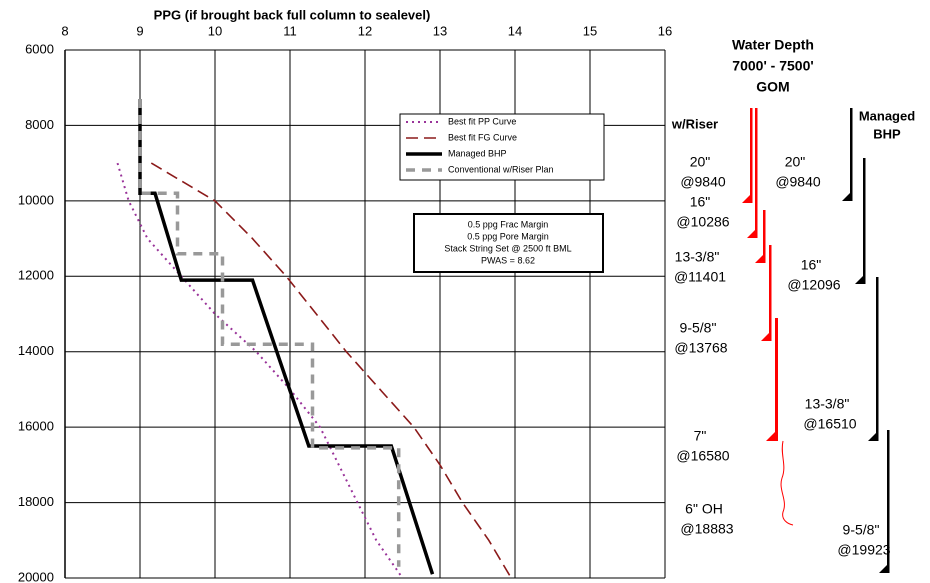 Image resolution: width=930 pixels, height=583 pixels. Describe the element at coordinates (772, 66) in the screenshot. I see `diagram-title: 7000' - 7500'` at that location.